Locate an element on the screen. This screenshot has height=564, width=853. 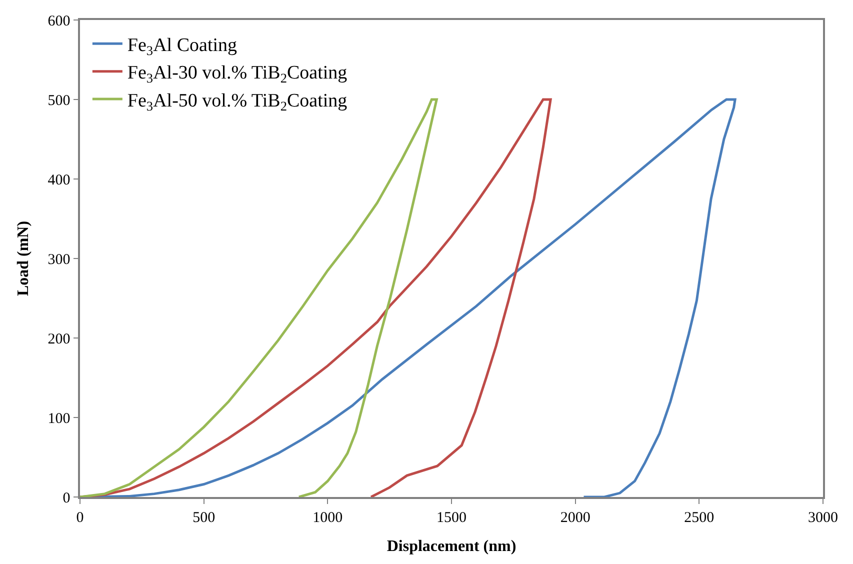
y-tick-label: 200 is located at coordinates (59, 339).